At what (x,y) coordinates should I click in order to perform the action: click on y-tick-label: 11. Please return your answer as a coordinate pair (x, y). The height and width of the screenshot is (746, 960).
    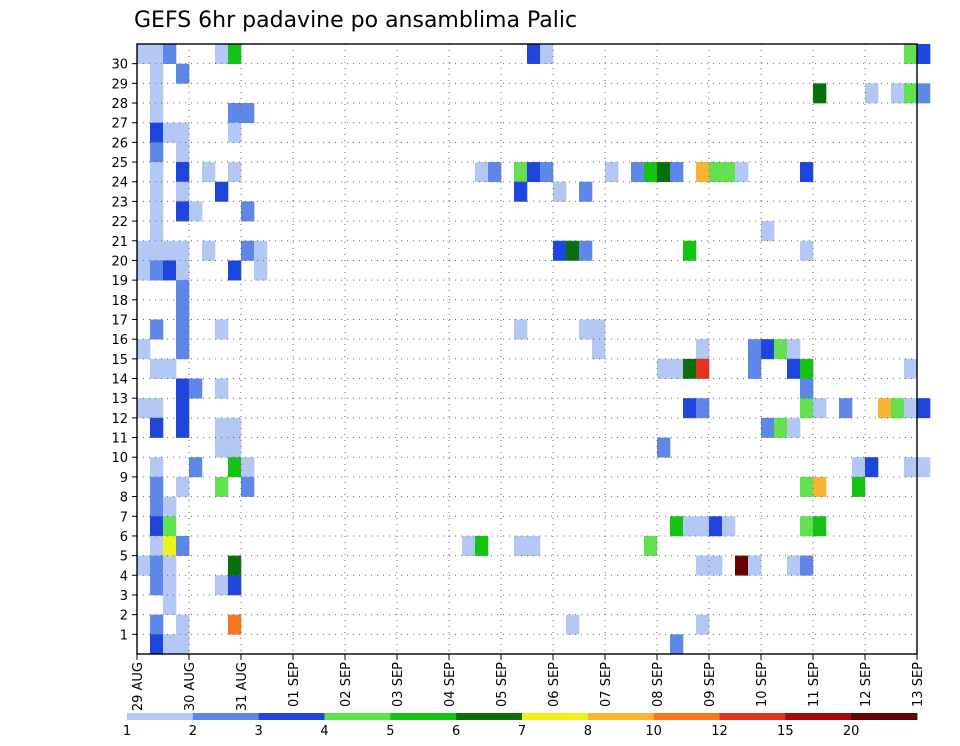
    Looking at the image, I should click on (119, 439).